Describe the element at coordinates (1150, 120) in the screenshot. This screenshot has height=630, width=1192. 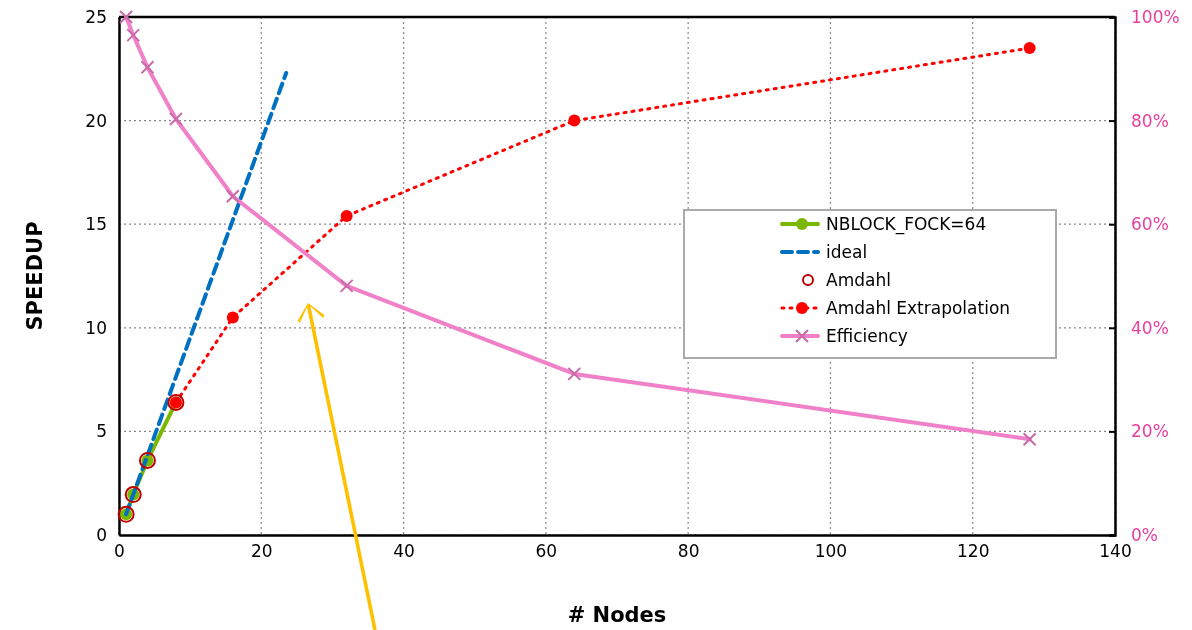
I see `y2-tick-label: 80%` at that location.